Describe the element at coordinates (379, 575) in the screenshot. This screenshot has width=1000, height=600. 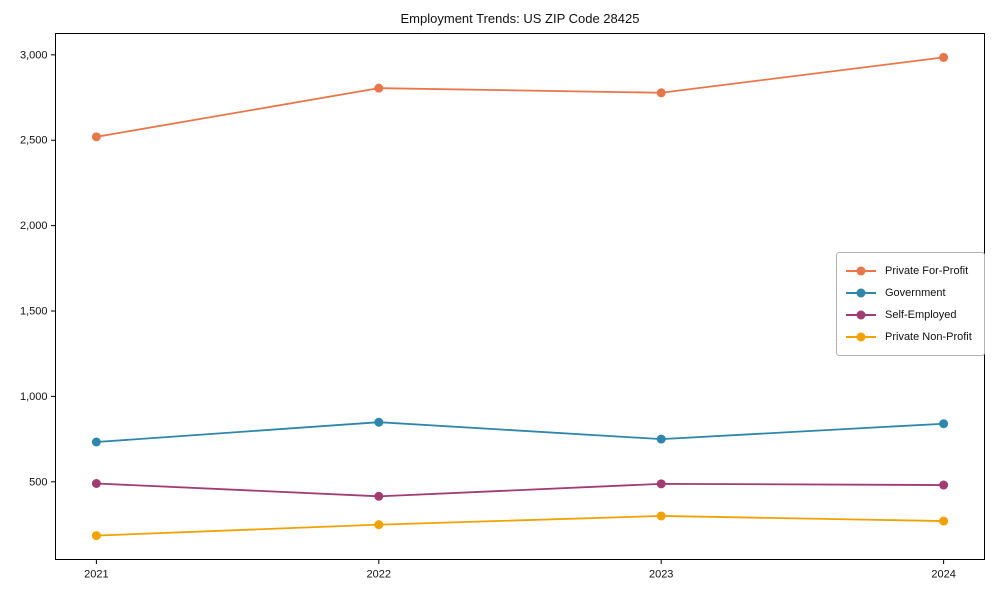
I see `x-tick-label: 2022` at that location.